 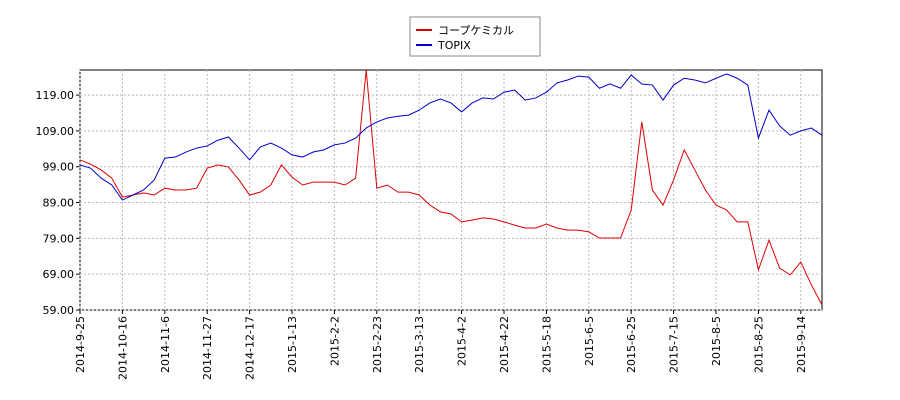 I want to click on y-tick-label: 59.00, so click(x=59, y=310).